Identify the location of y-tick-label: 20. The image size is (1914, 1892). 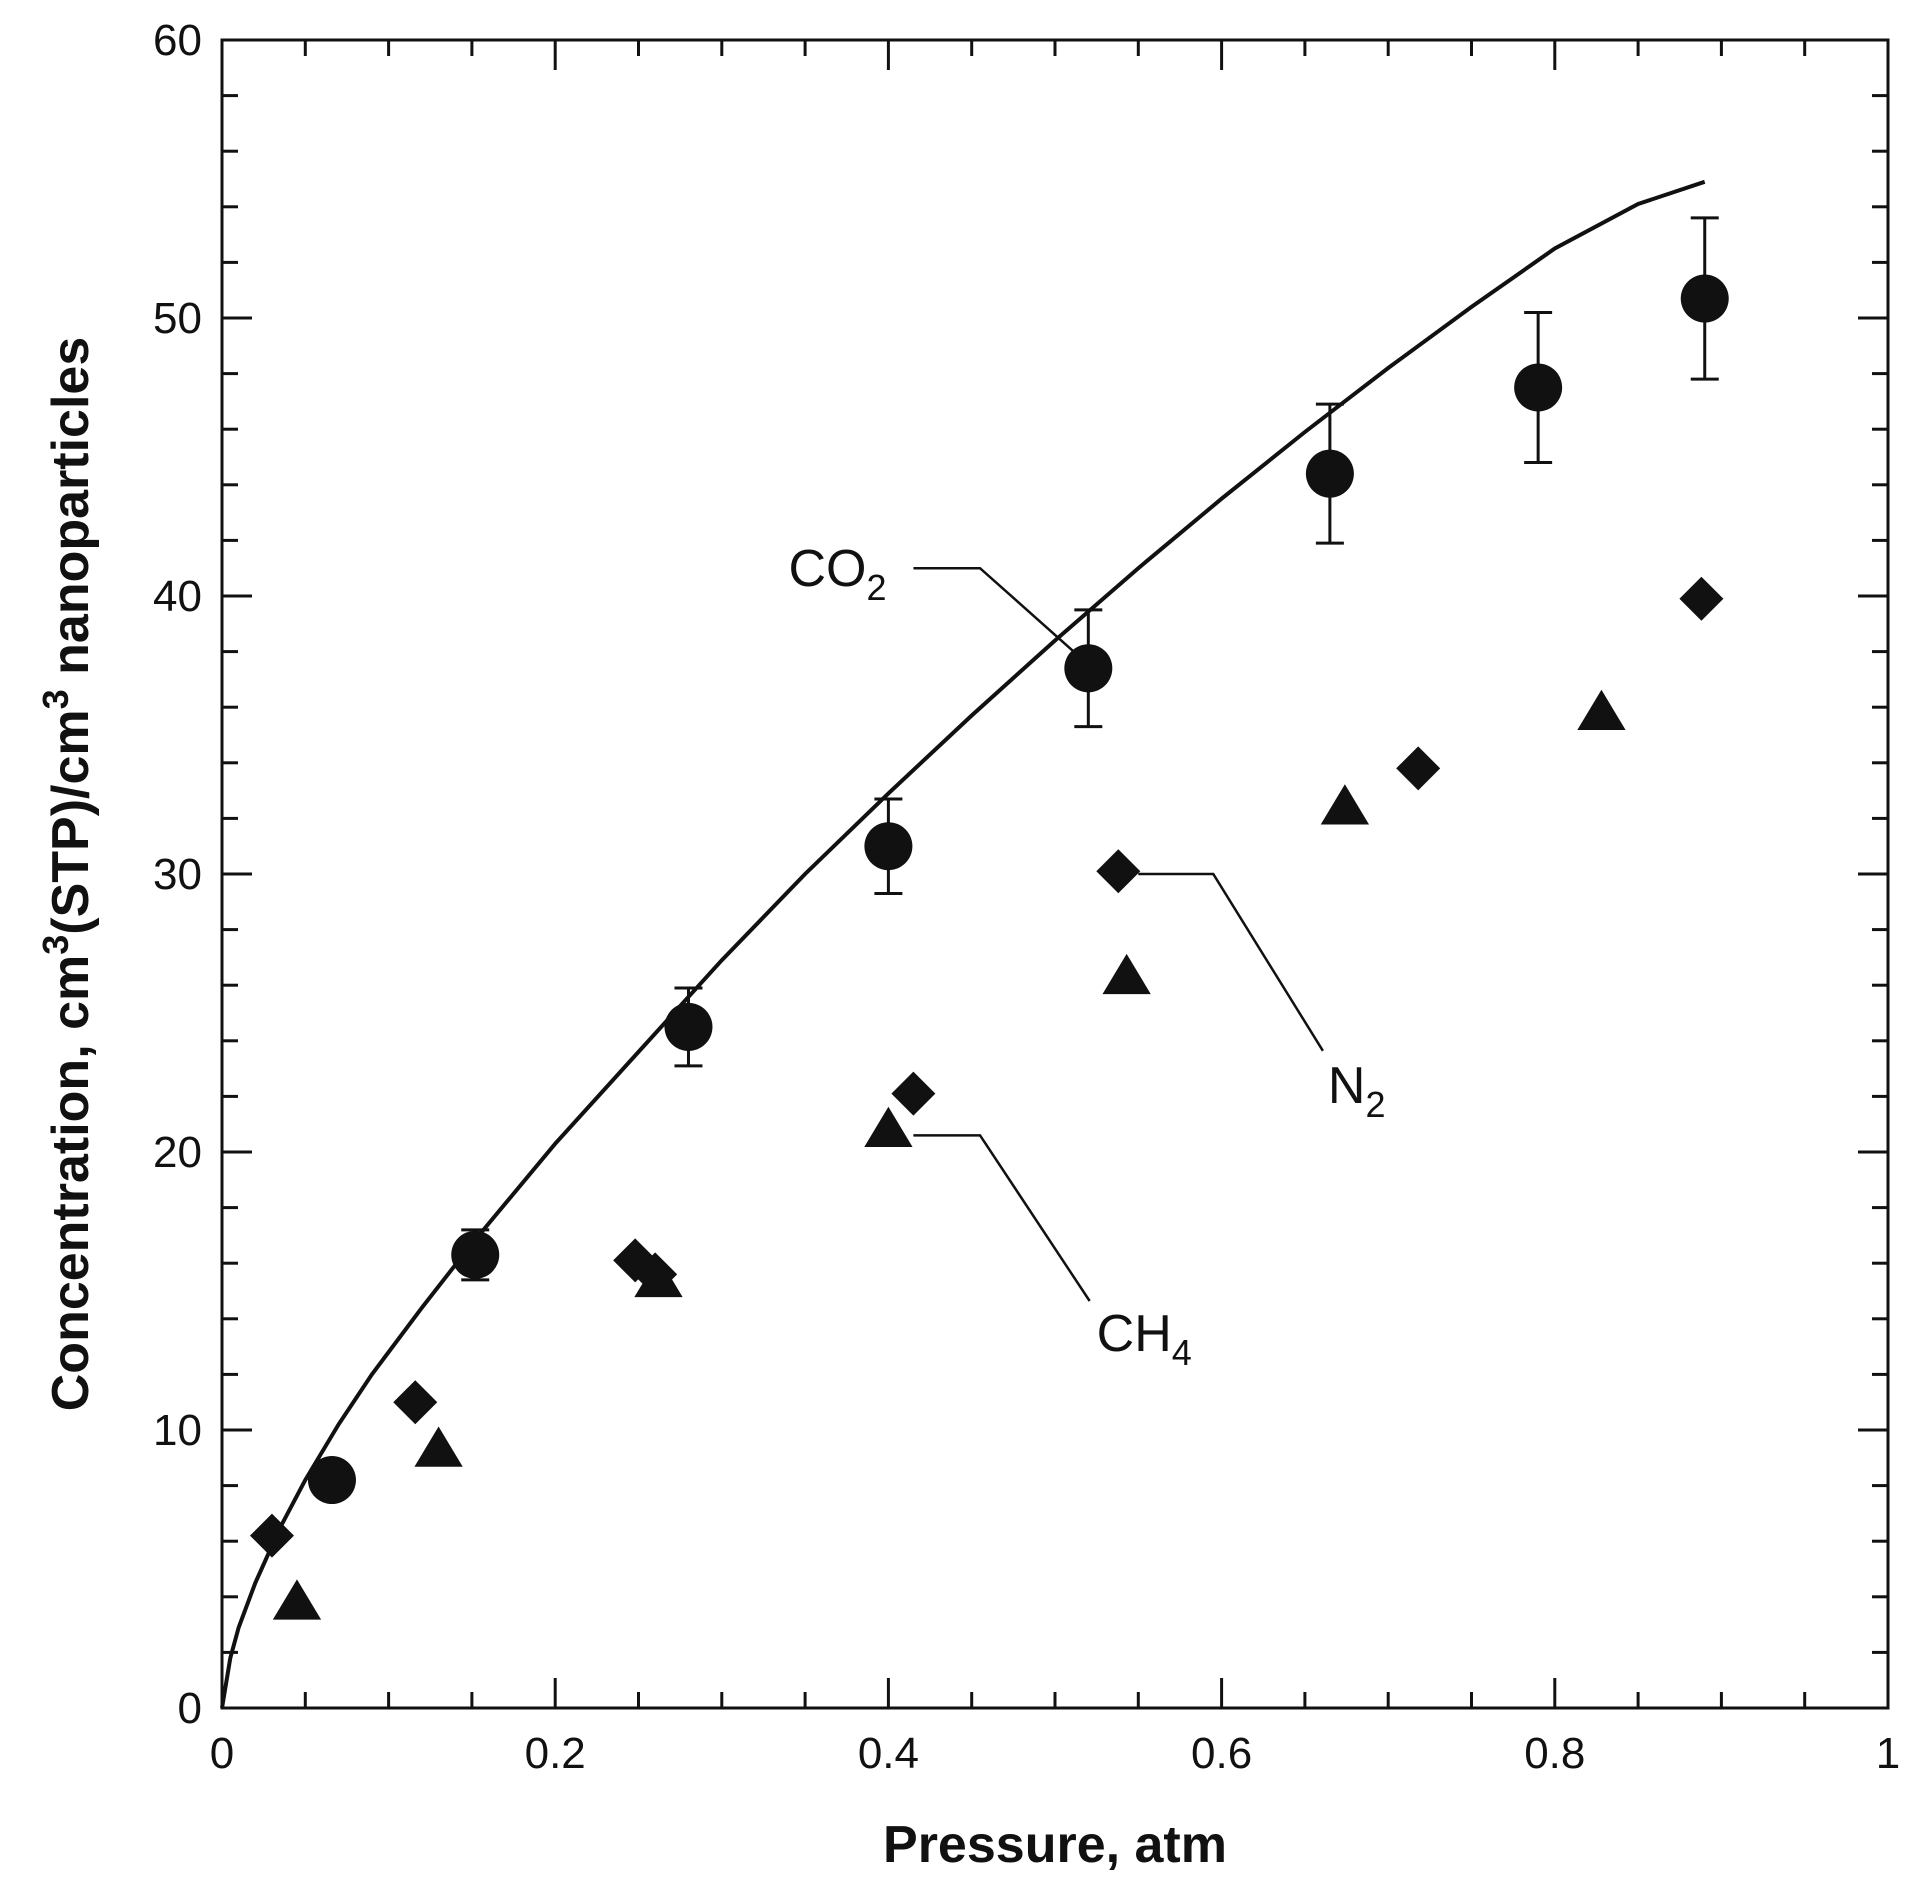
(177, 1152).